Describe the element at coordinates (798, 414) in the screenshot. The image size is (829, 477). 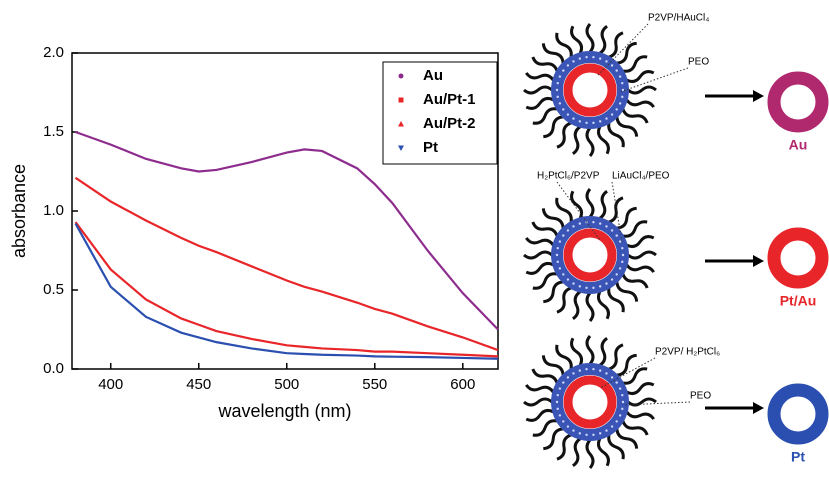
I see `product-ring` at that location.